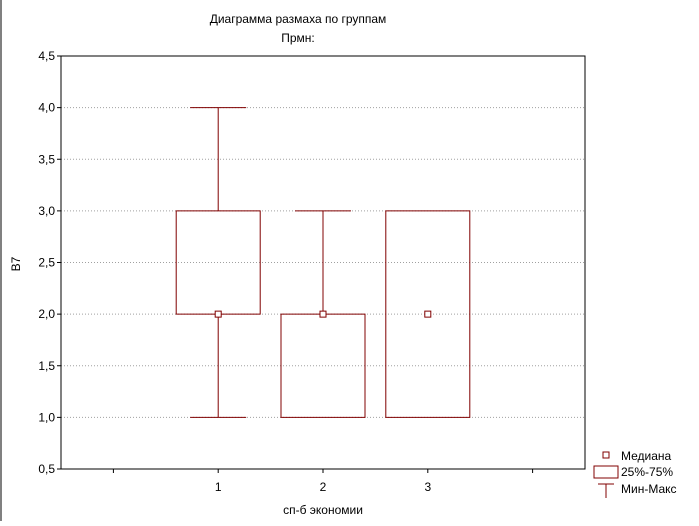 This screenshot has width=699, height=526. I want to click on legend-box-label: 25%-75%, so click(647, 472).